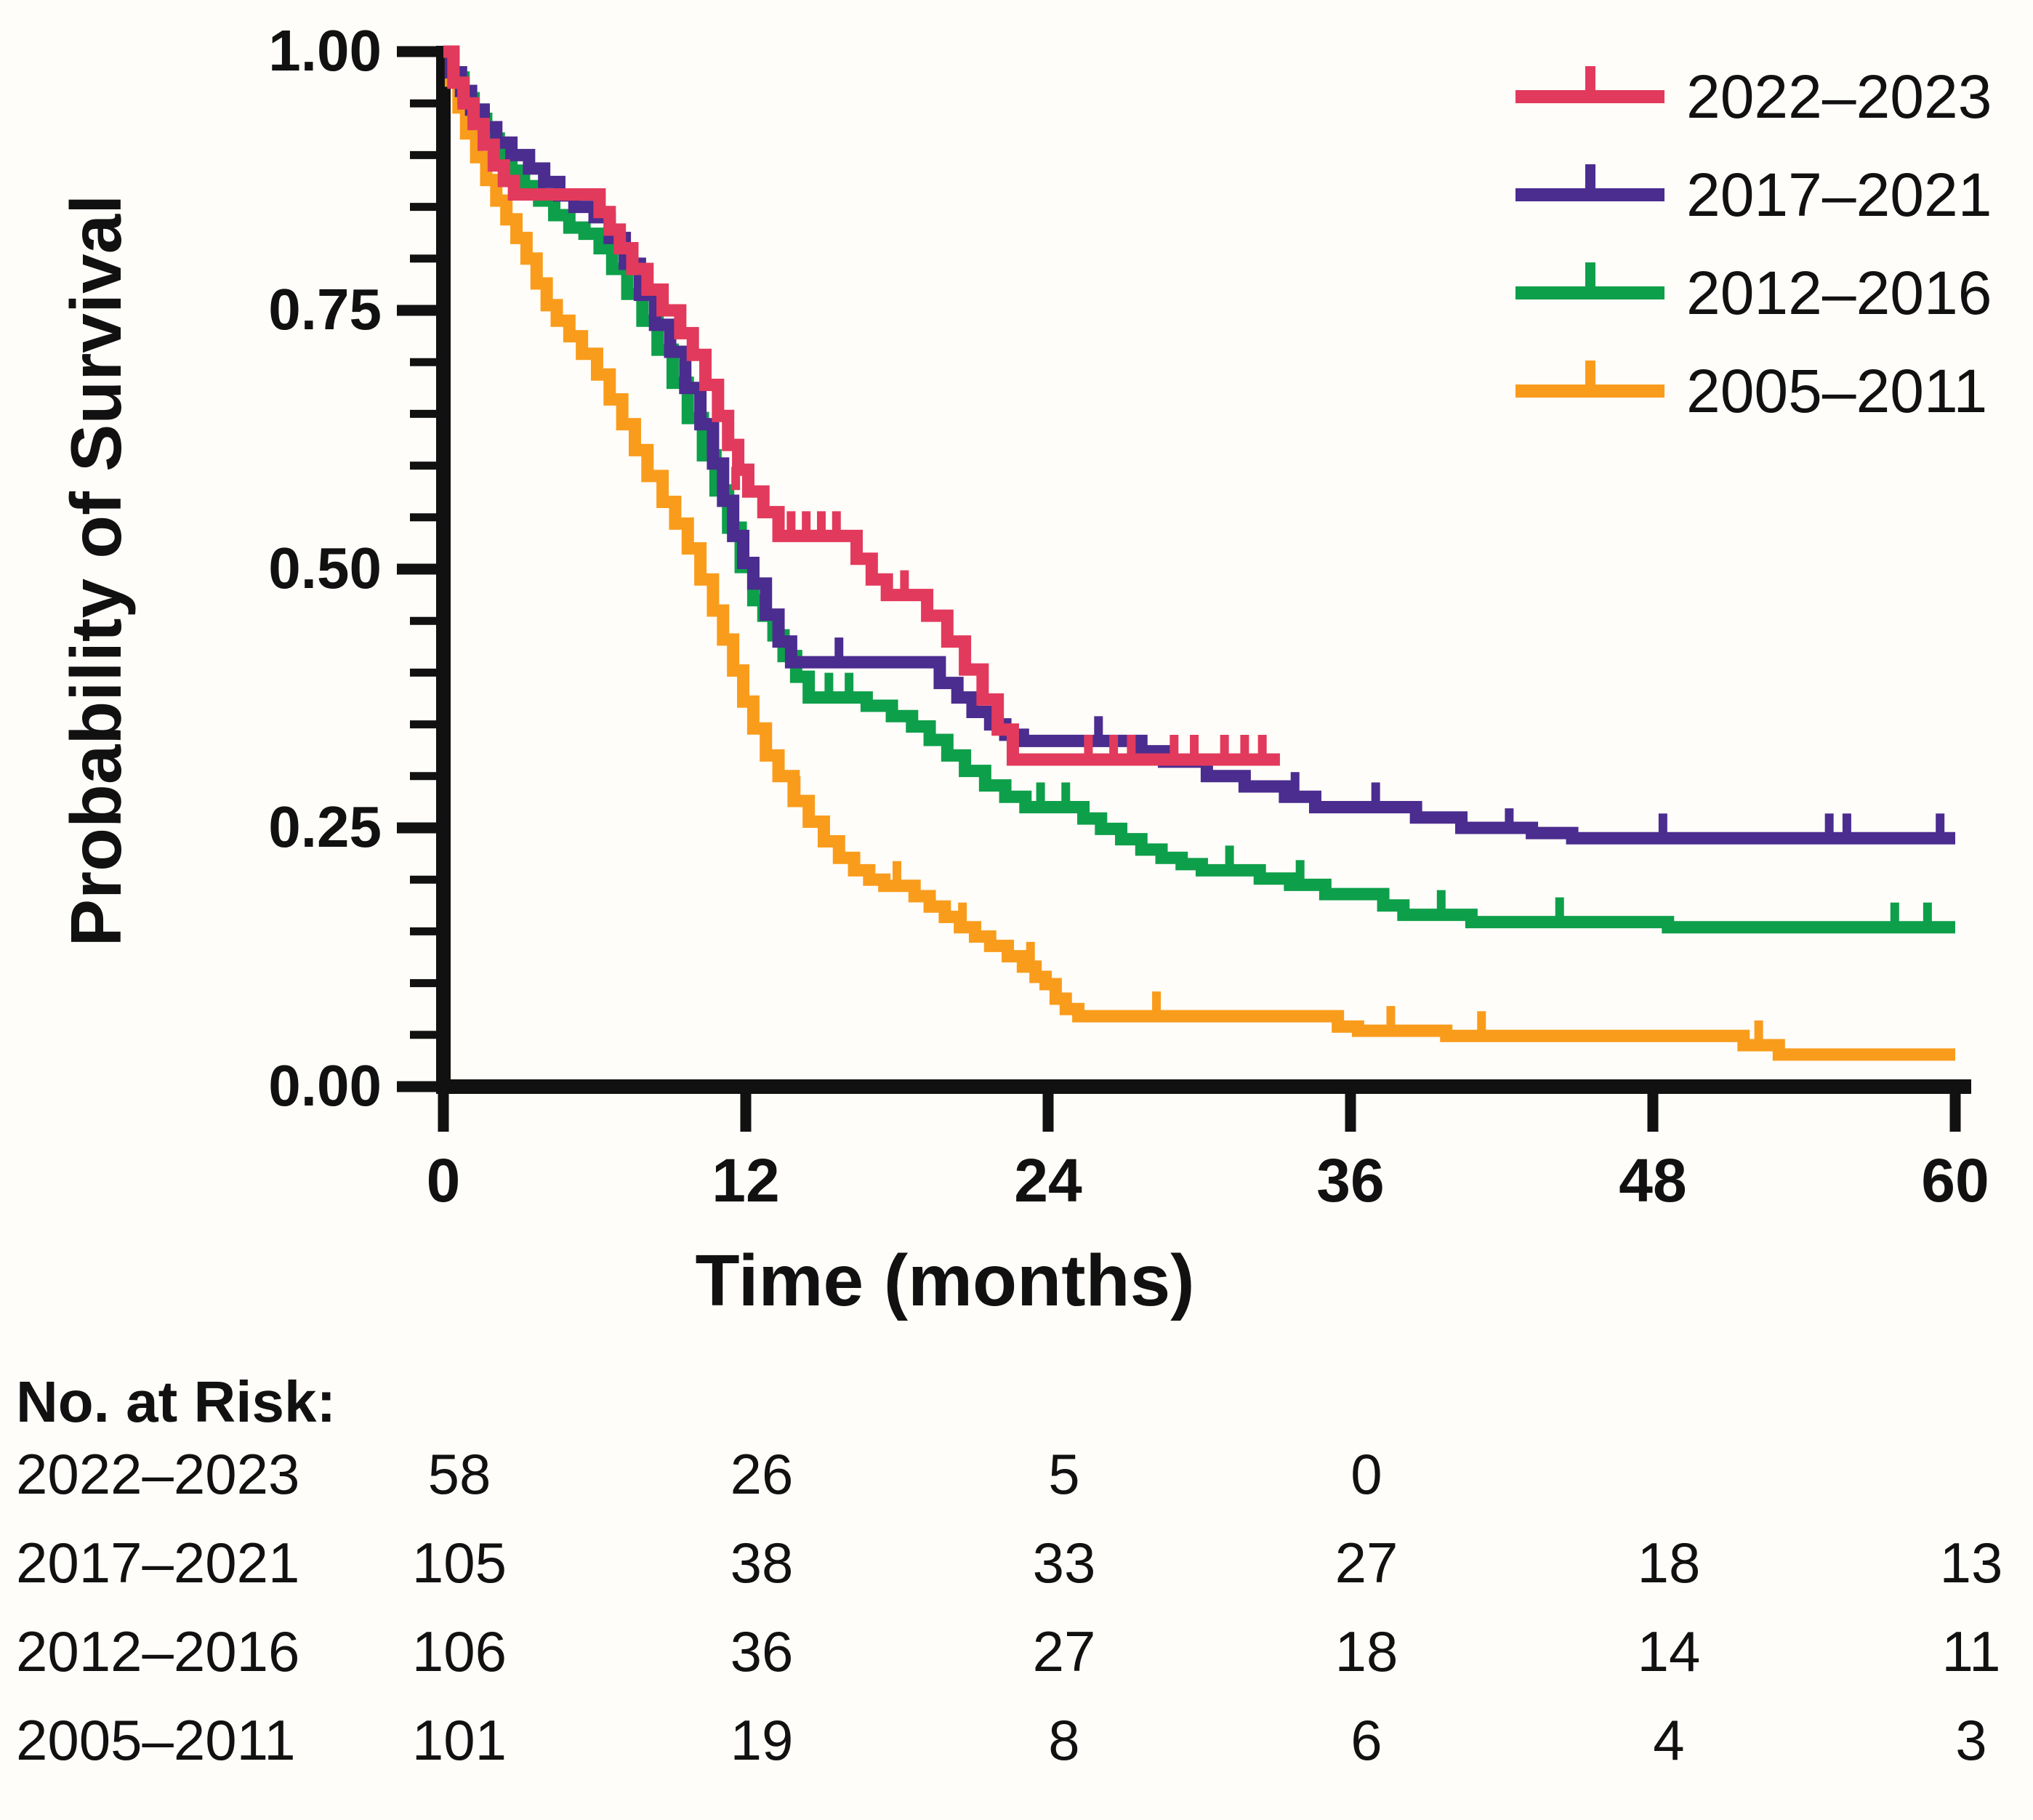 The image size is (2033, 1820). What do you see at coordinates (459, 1474) in the screenshot?
I see `risk-count-2022-2023-t0: 58` at bounding box center [459, 1474].